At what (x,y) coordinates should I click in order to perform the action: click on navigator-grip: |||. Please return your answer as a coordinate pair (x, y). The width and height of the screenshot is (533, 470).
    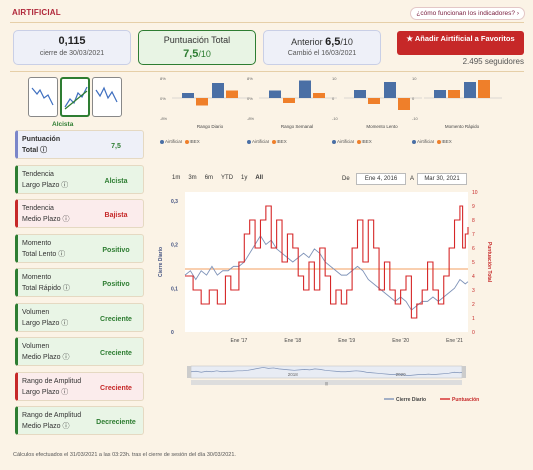
    Looking at the image, I should click on (326, 383).